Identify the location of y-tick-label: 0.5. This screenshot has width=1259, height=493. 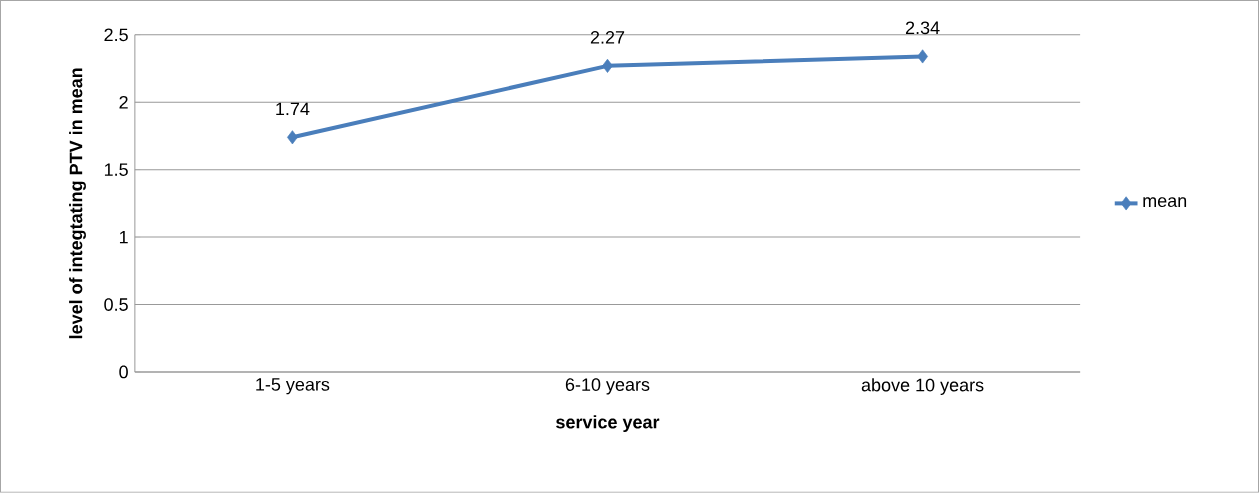
(116, 304).